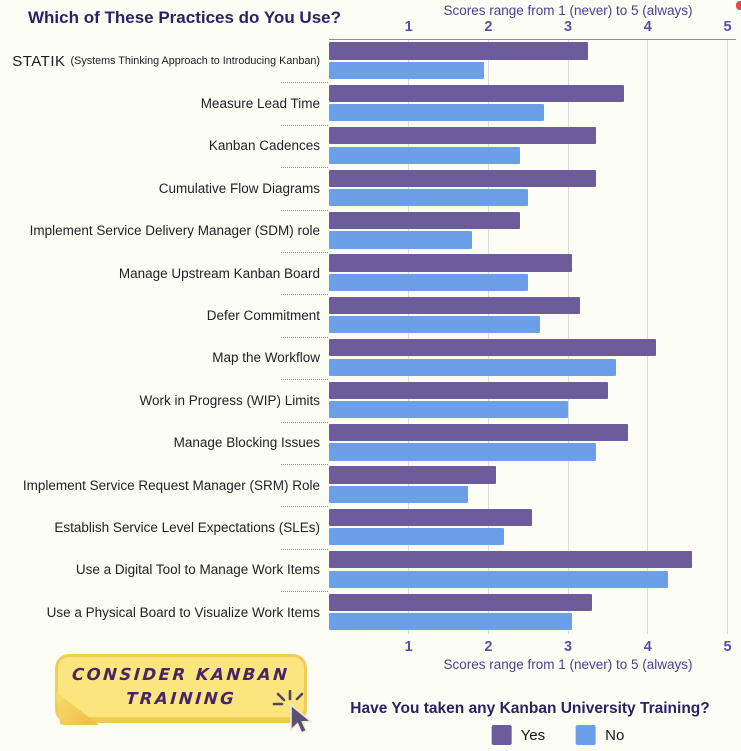 Image resolution: width=741 pixels, height=751 pixels. Describe the element at coordinates (260, 103) in the screenshot. I see `category-label: Measure Lead Time` at that location.